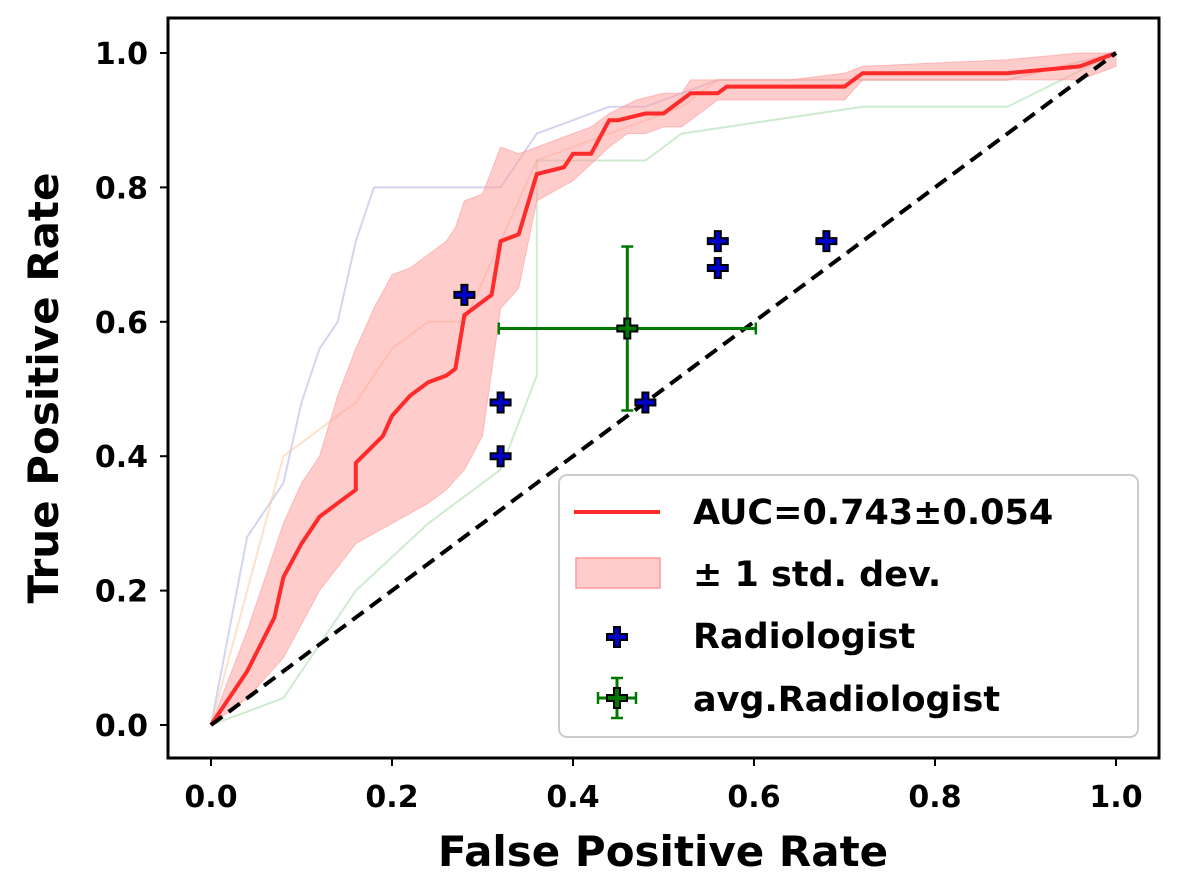 This screenshot has width=1179, height=895. I want to click on legend-box, so click(848, 606).